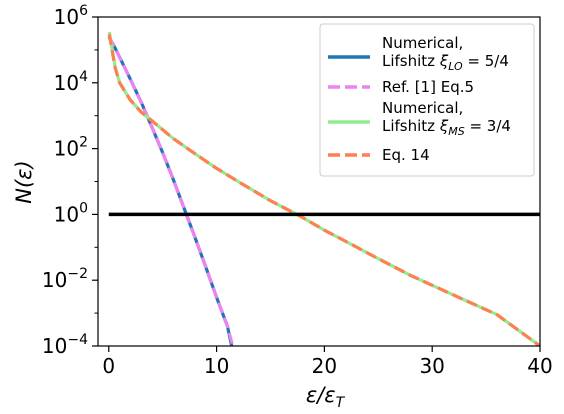 The width and height of the screenshot is (564, 414). What do you see at coordinates (65, 279) in the screenshot?
I see `y-tick-label-4: 10⁻²` at bounding box center [65, 279].